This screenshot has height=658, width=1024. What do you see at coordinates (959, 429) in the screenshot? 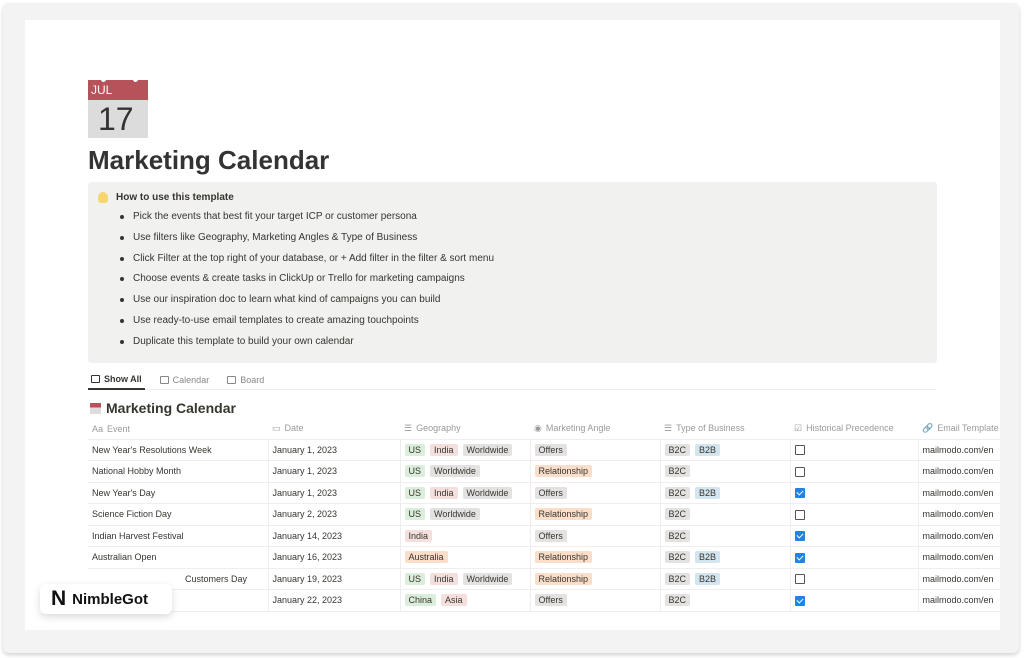
I see `column-header: 🔗 Email Template` at bounding box center [959, 429].